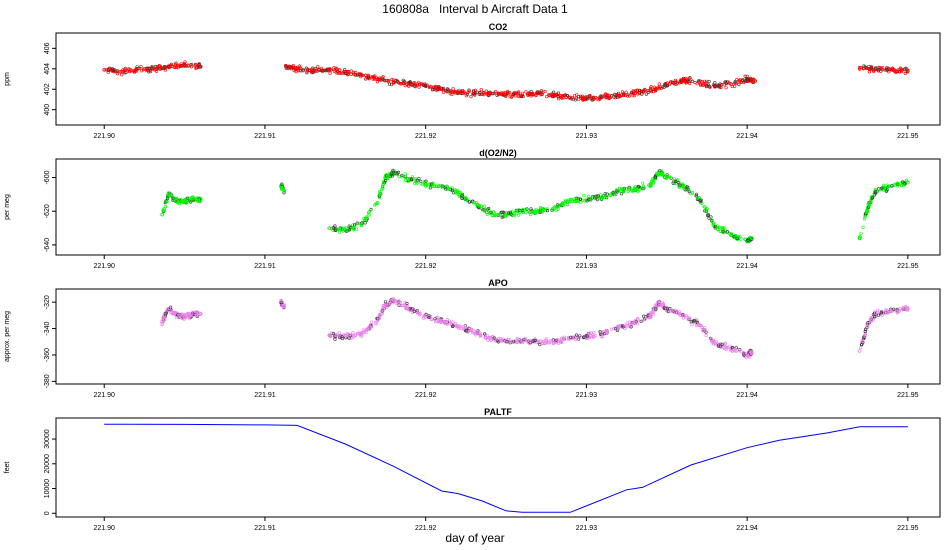 This screenshot has height=550, width=950. I want to click on x-tick-label: 221.91, so click(265, 266).